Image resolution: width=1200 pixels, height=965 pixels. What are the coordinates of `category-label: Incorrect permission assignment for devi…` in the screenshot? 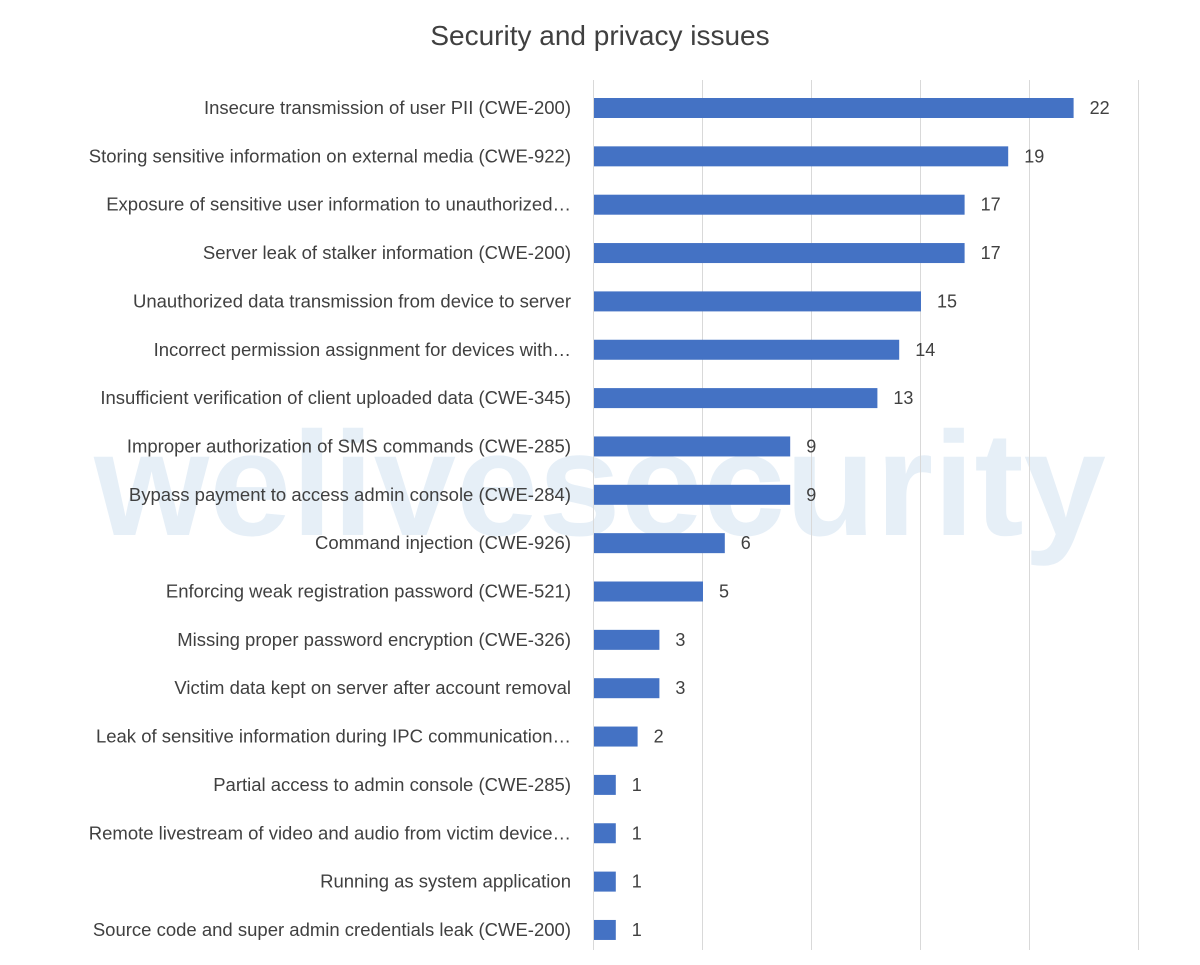 It's located at (362, 349).